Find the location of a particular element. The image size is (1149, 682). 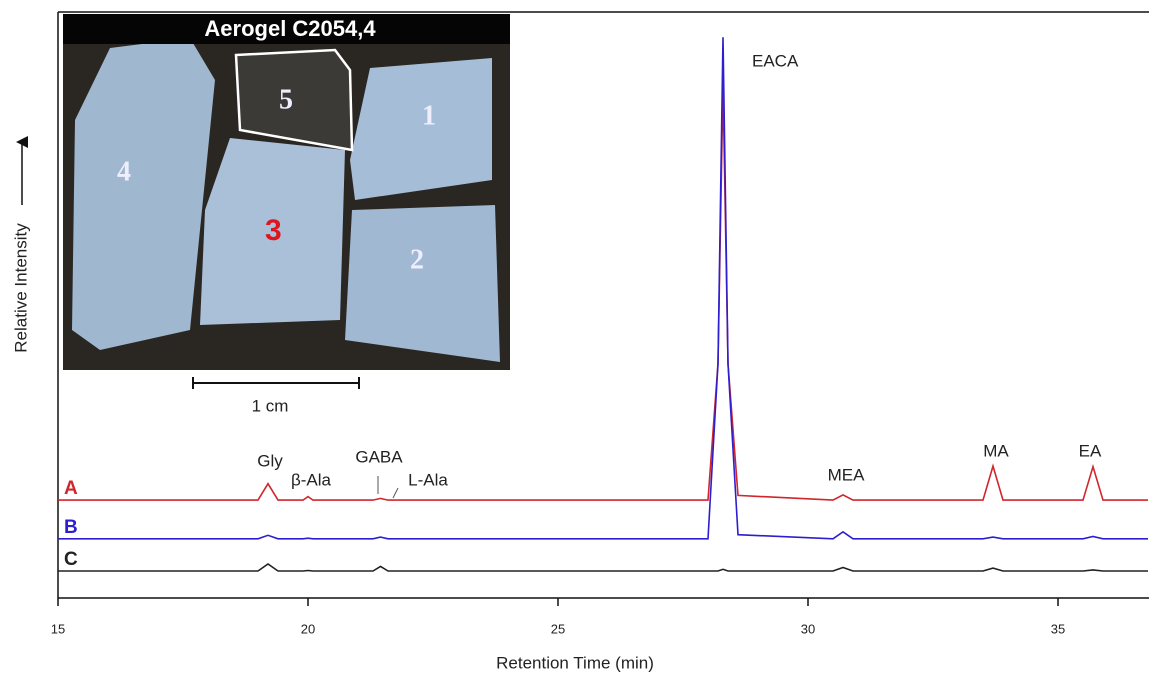

series-label: B is located at coordinates (71, 527).